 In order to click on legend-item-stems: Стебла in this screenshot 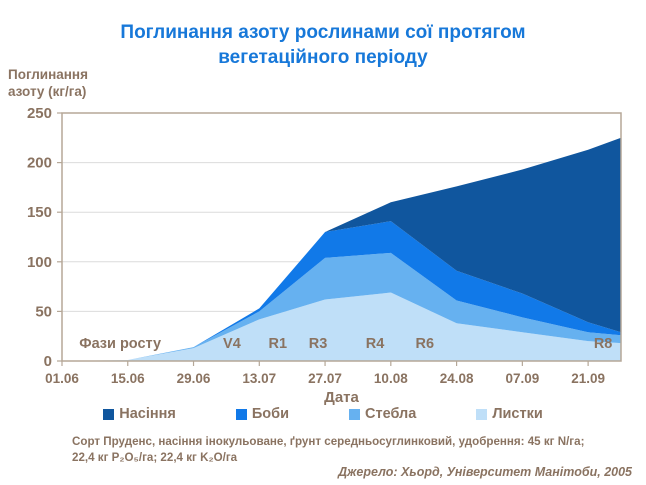, I will do `click(382, 414)`.